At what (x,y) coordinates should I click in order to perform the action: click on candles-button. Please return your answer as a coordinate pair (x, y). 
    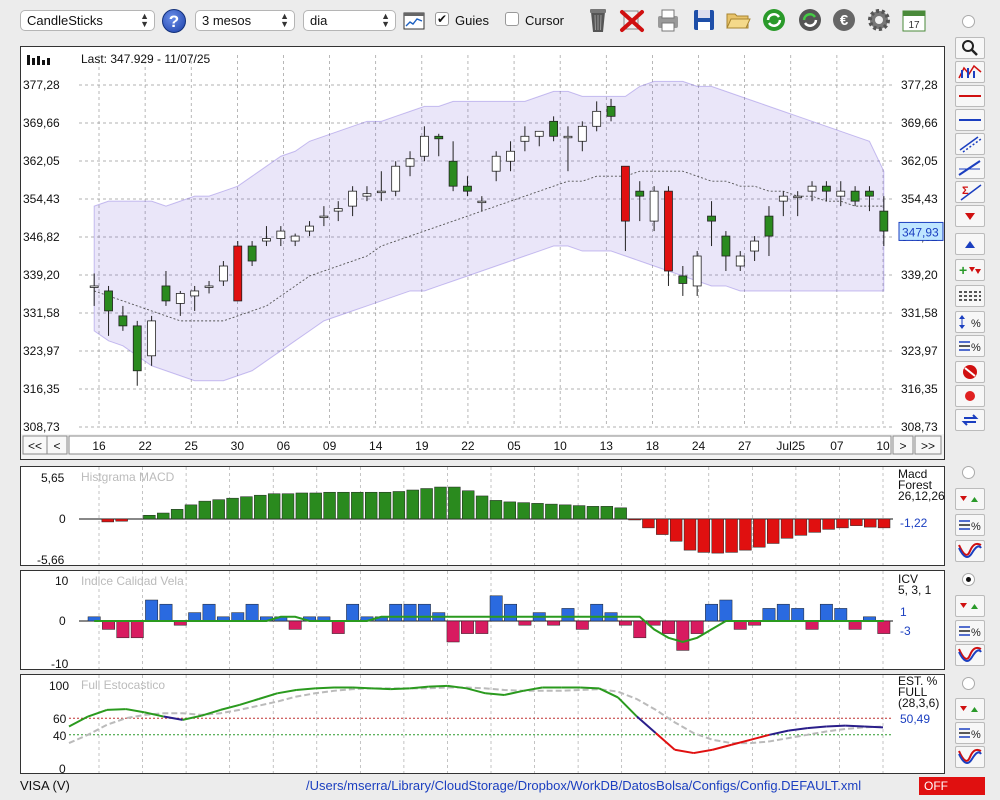
    Looking at the image, I should click on (970, 72).